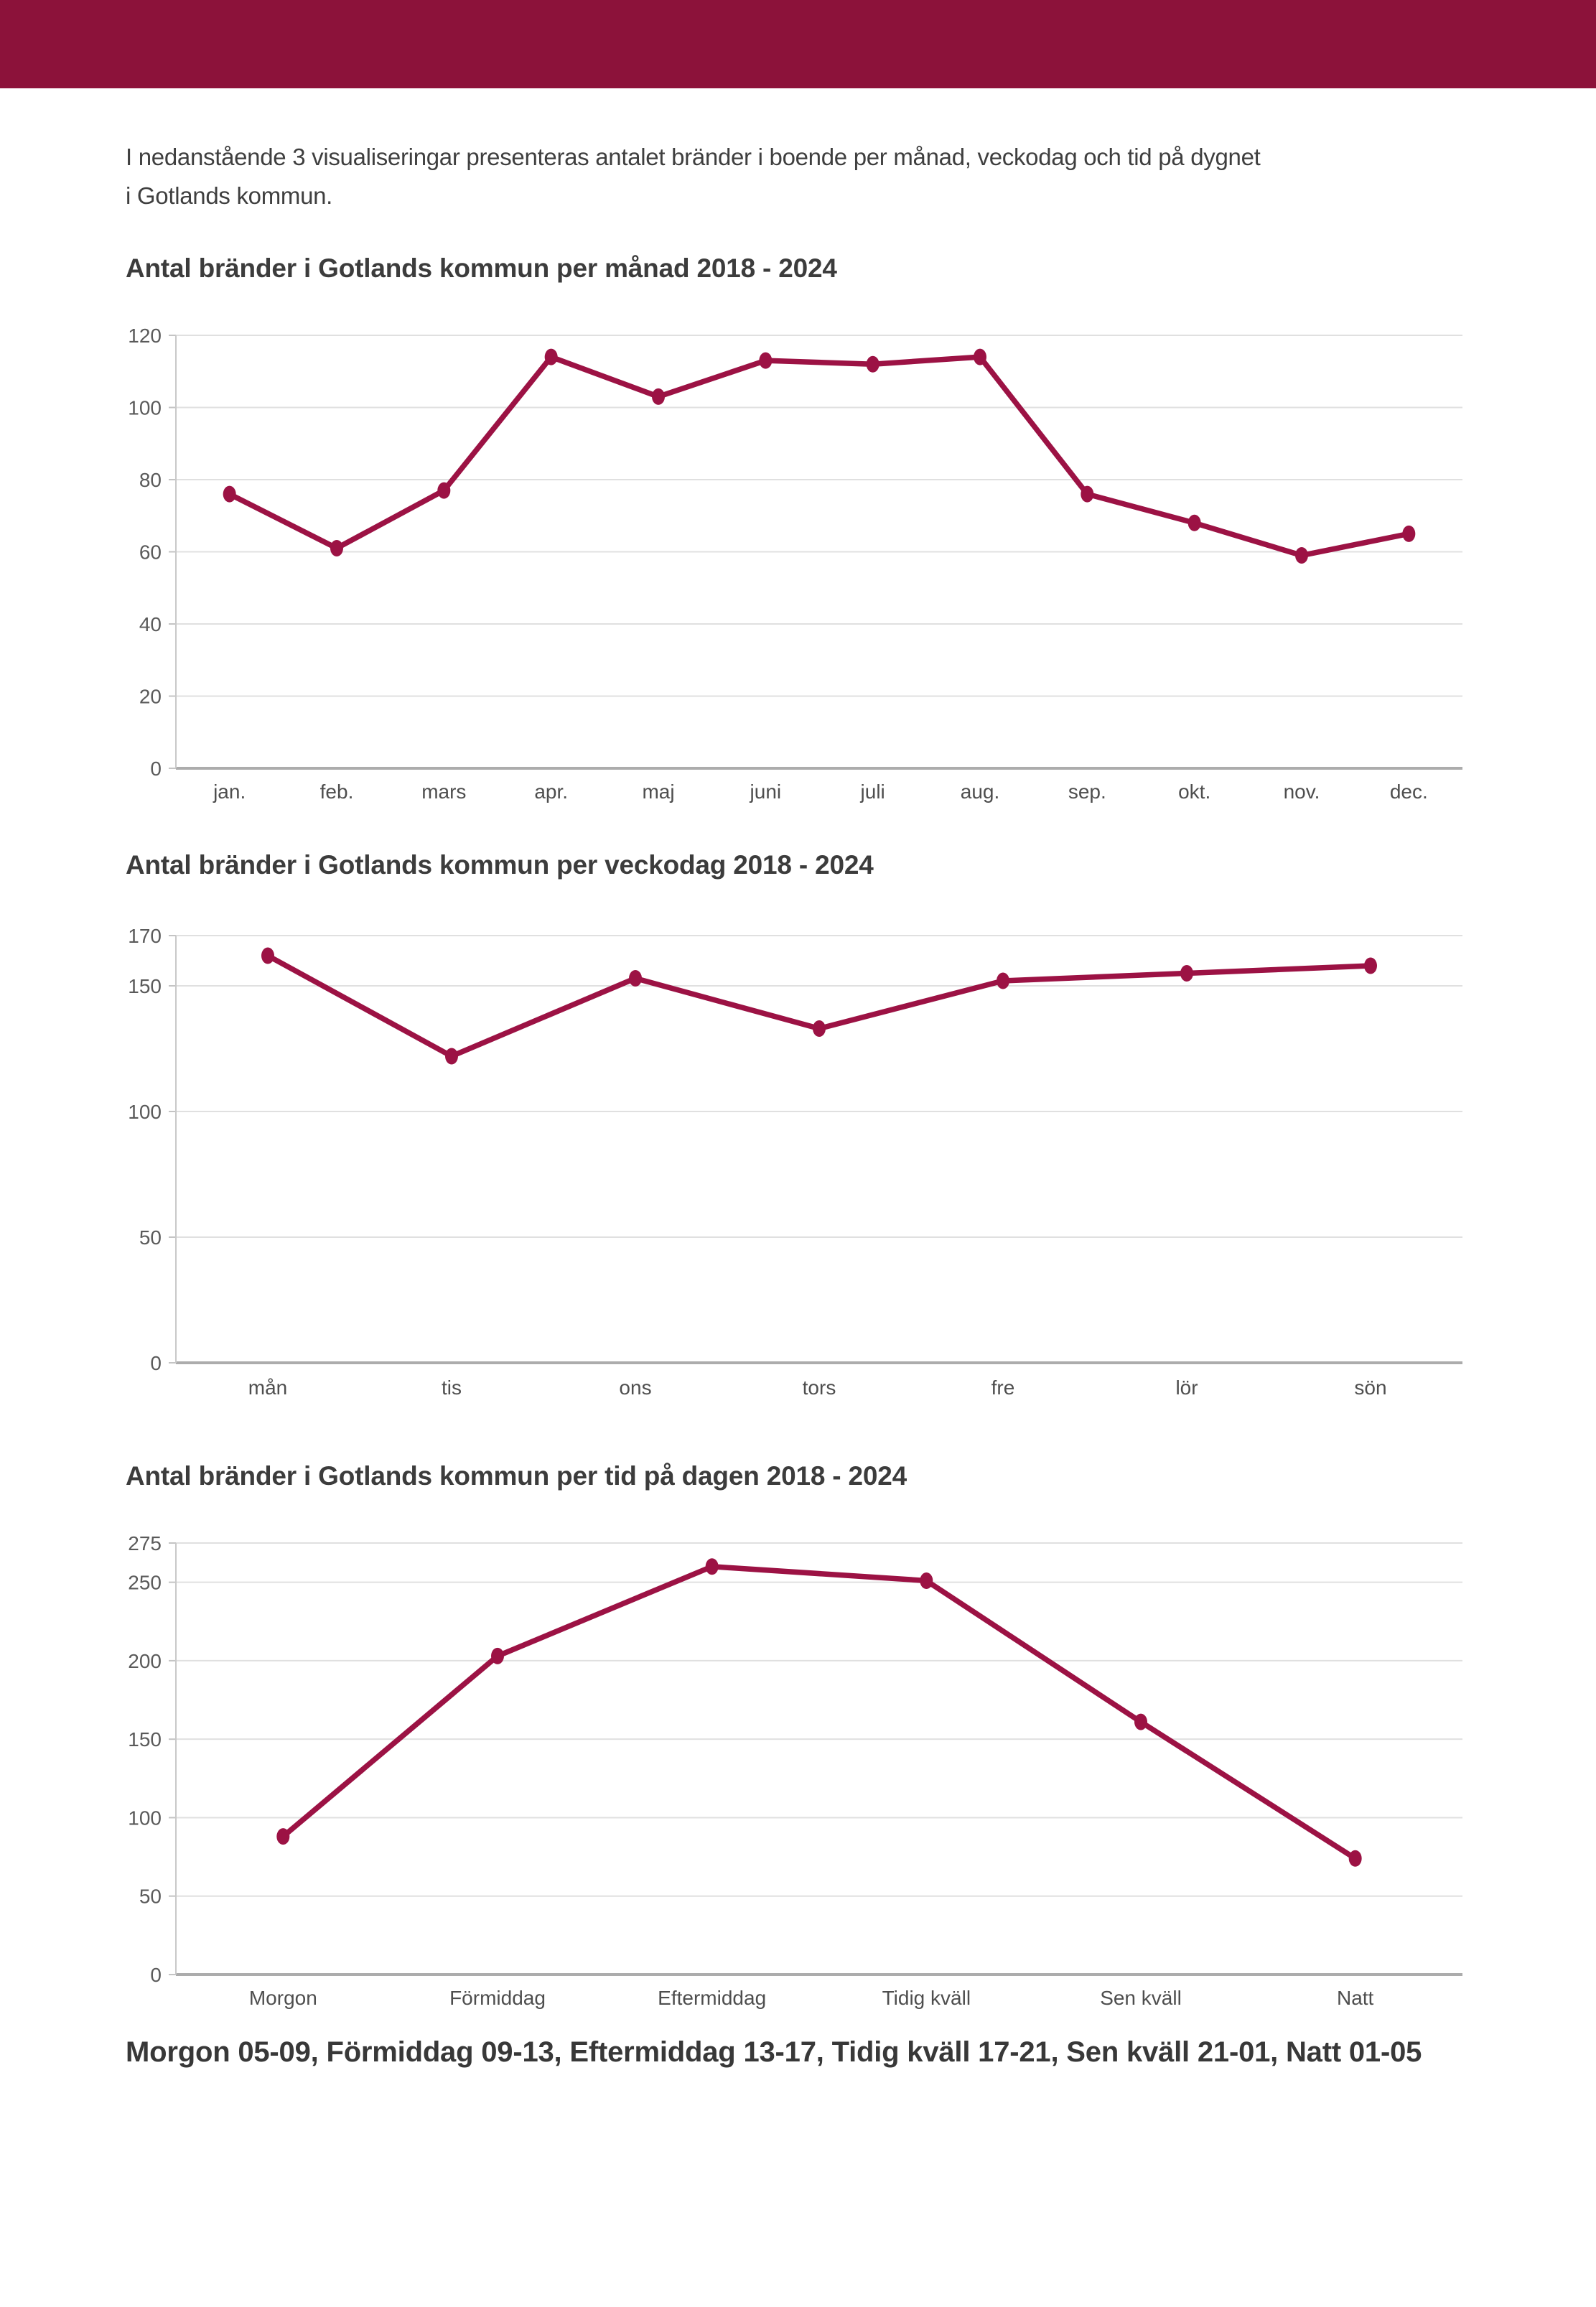  What do you see at coordinates (145, 1543) in the screenshot?
I see `svg-text: 275` at bounding box center [145, 1543].